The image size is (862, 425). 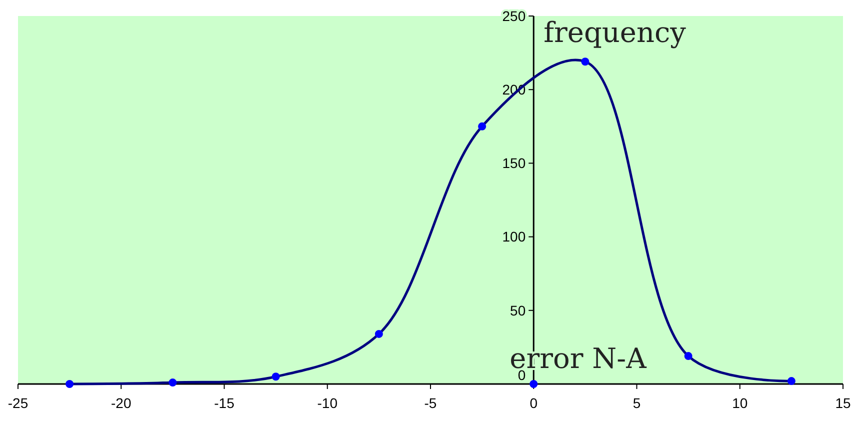 I want to click on y-axis-title: frequency, so click(x=615, y=32).